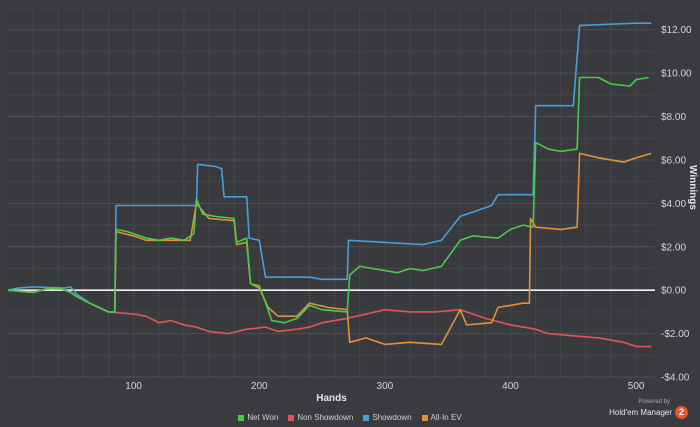 This screenshot has width=700, height=427. I want to click on legend-label: All-In EV, so click(446, 417).